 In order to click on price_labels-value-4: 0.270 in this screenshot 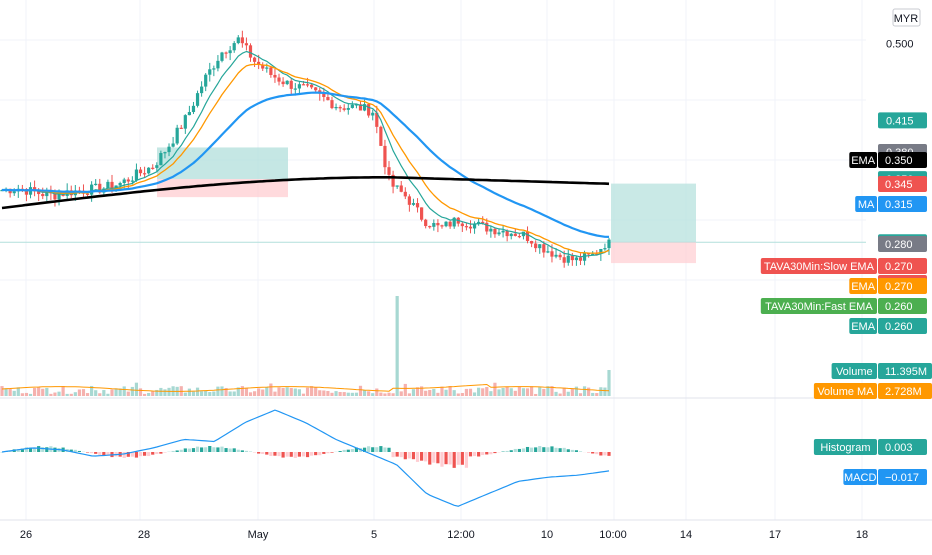, I will do `click(899, 267)`.